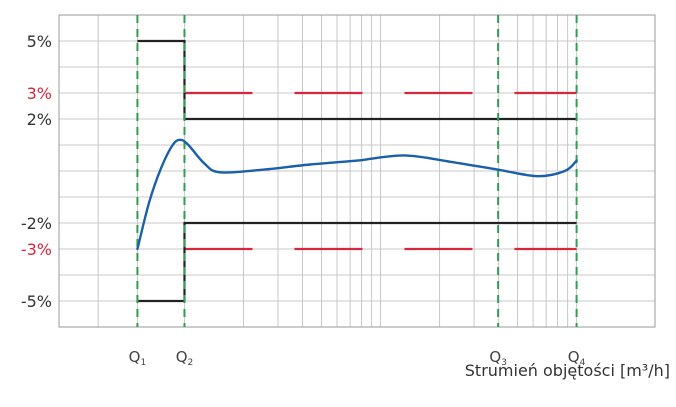 The height and width of the screenshot is (407, 676). I want to click on y-tick-label: -3%, so click(36, 249).